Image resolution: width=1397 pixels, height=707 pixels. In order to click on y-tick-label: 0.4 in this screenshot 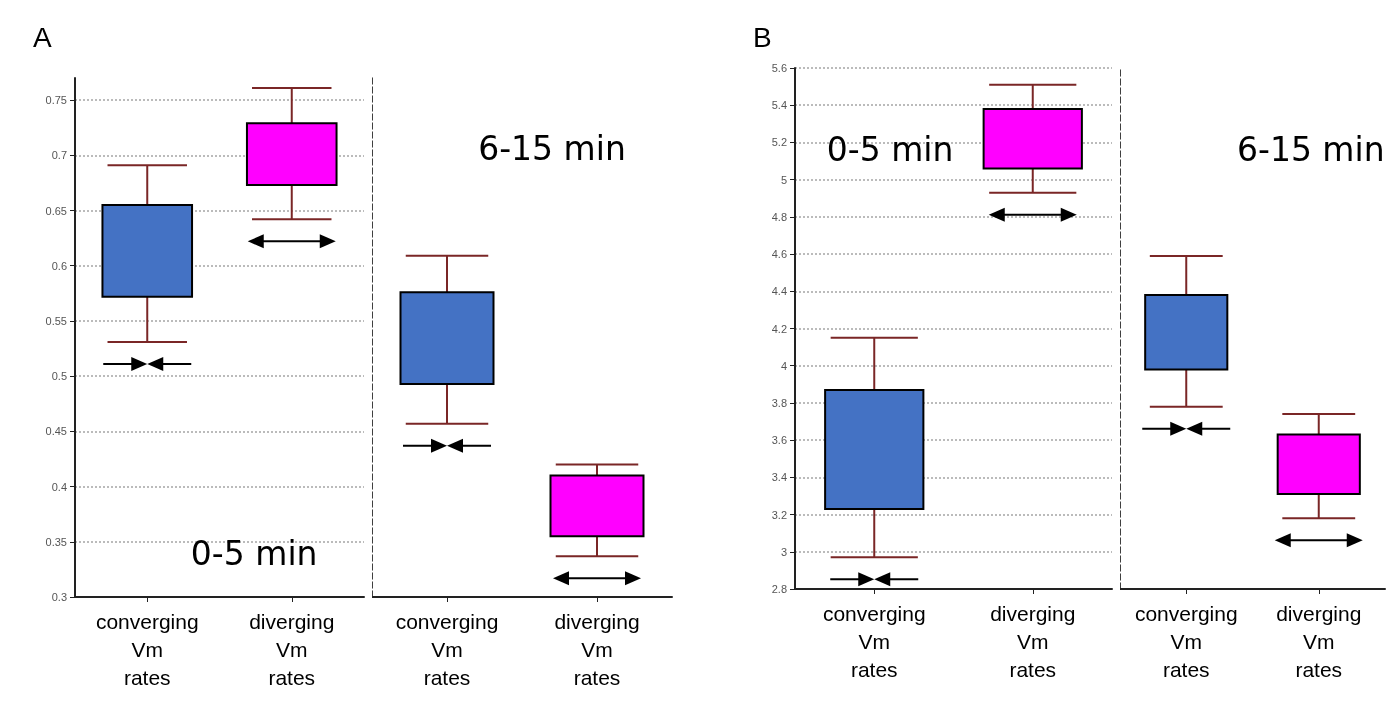, I will do `click(59, 486)`.